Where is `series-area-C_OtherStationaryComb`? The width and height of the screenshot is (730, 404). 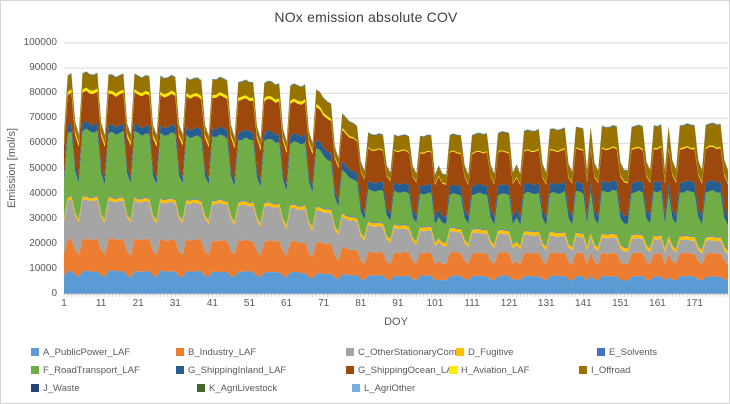 series-area-C_OtherStationaryComb is located at coordinates (396, 232).